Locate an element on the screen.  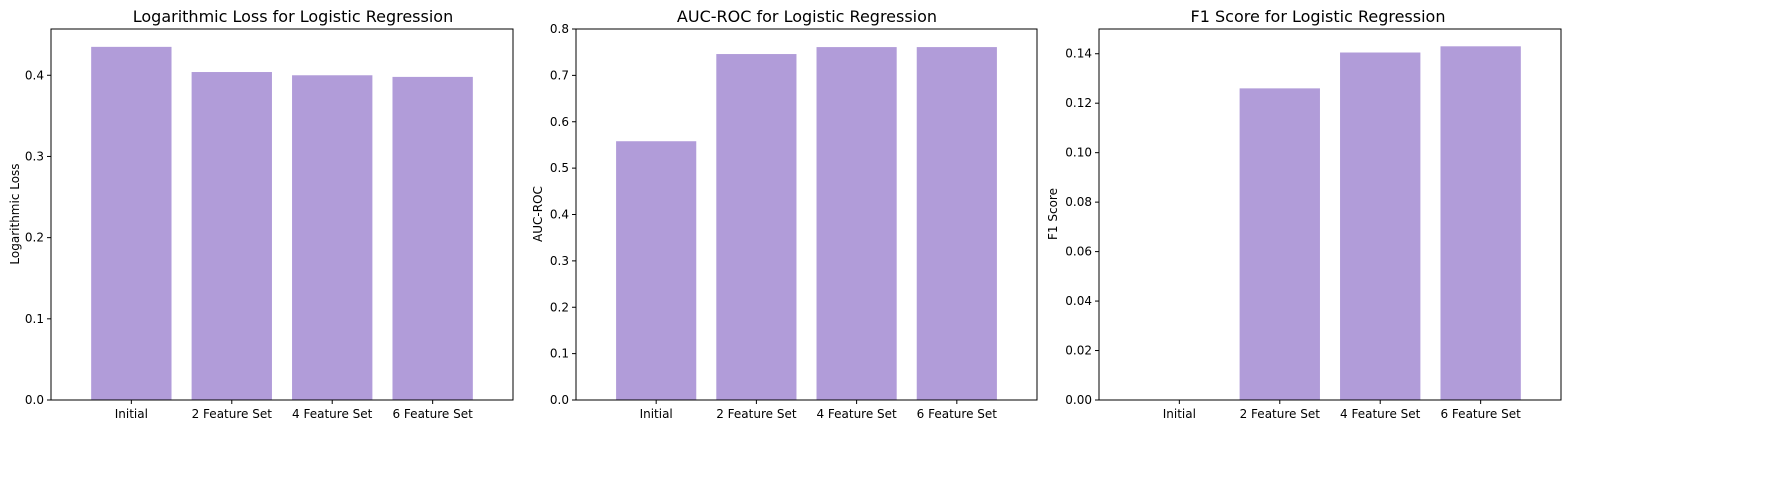
y-tick-label: 0.08 is located at coordinates (1078, 202).